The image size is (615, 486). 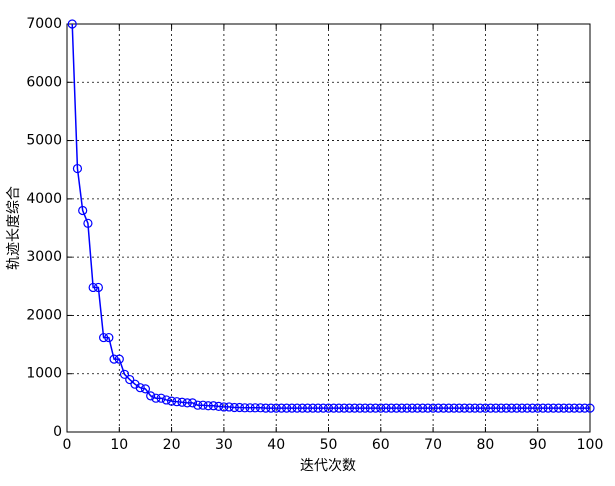 I want to click on y-tick-label: 5000, so click(x=44, y=141).